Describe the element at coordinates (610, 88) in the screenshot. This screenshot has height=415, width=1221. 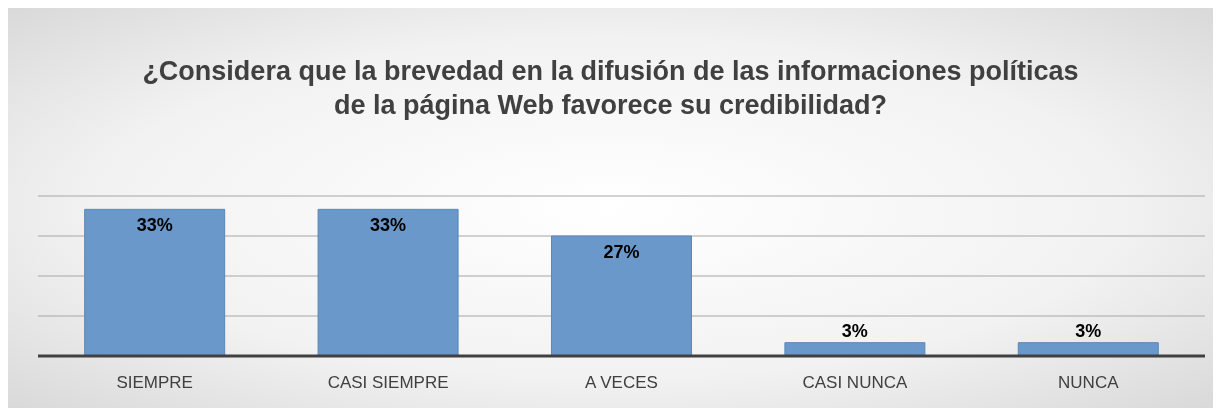
I see `chart-title: ¿Considera que la brevedad en la difusión de las informaciones políticas de la página Web favorece su credibilidad?` at that location.